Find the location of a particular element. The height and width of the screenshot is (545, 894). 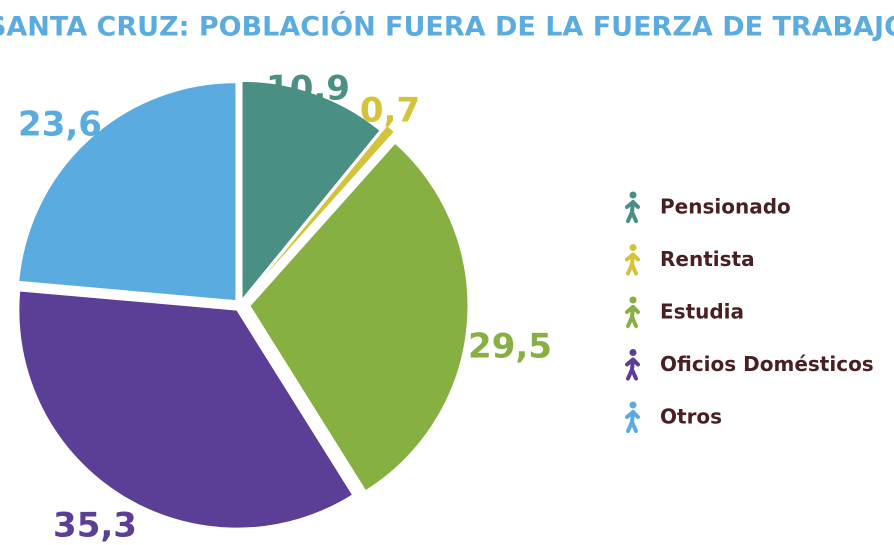

value-label: 35,3 is located at coordinates (95, 525).